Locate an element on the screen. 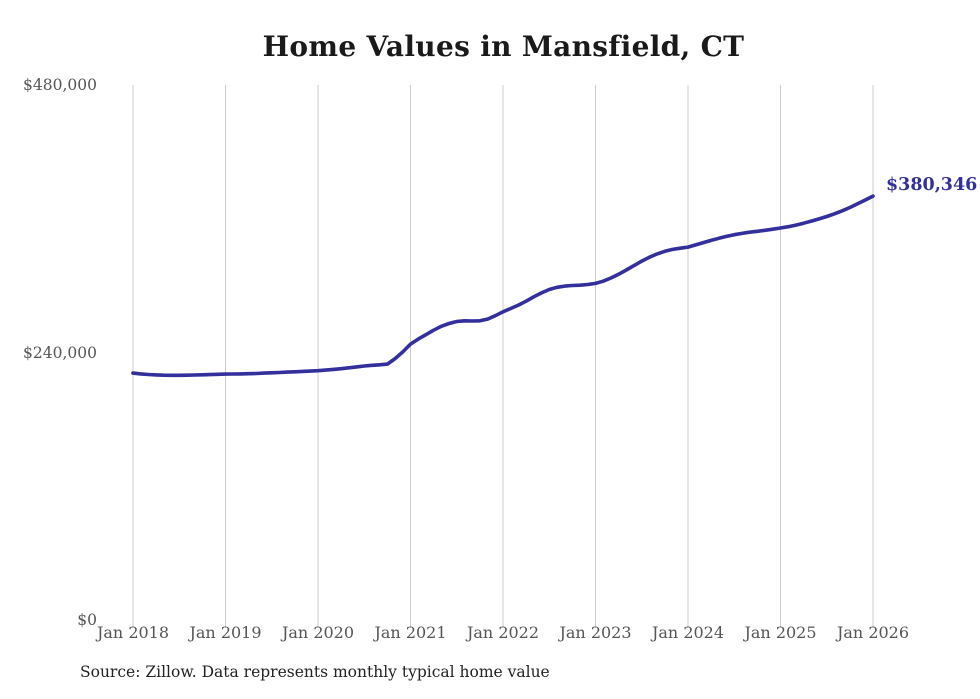  chart-title: Home Values in Mansfield, CT is located at coordinates (503, 46).